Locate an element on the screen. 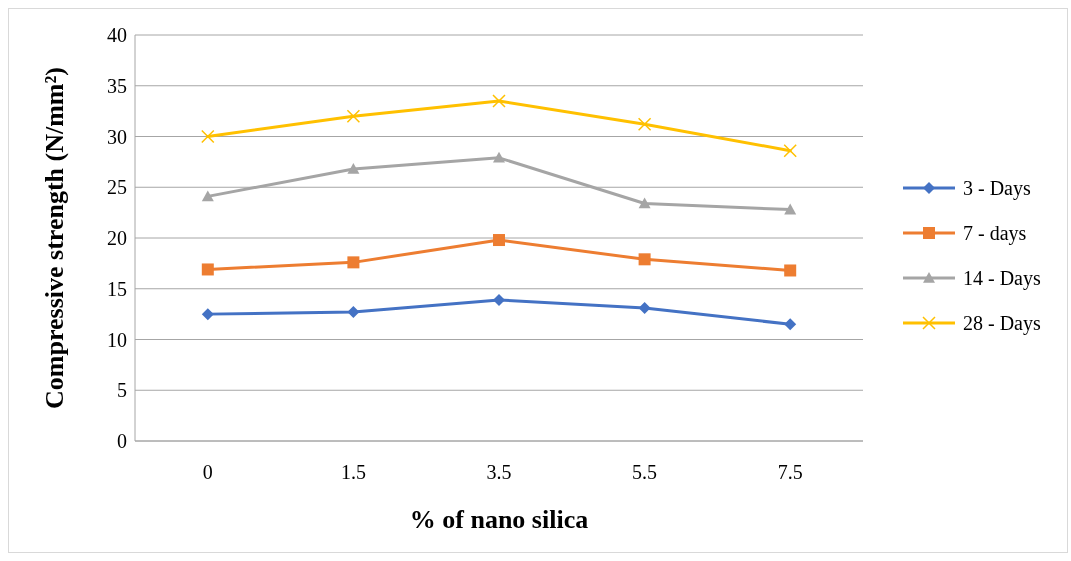 This screenshot has width=1071, height=561. legend-label: 28 - Days is located at coordinates (1002, 323).